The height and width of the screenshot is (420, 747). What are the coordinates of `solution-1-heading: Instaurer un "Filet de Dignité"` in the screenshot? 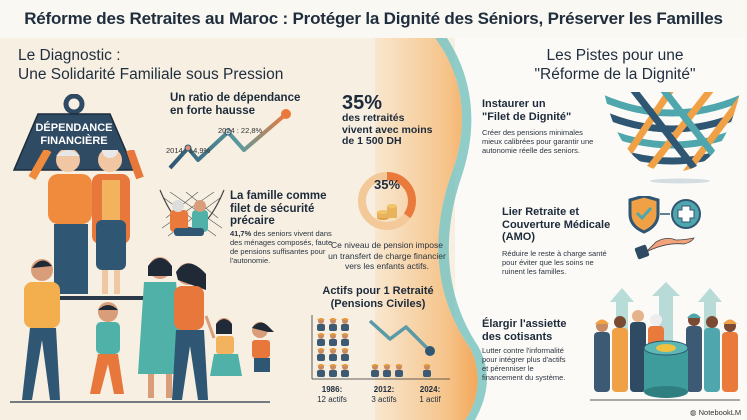 It's located at (526, 110).